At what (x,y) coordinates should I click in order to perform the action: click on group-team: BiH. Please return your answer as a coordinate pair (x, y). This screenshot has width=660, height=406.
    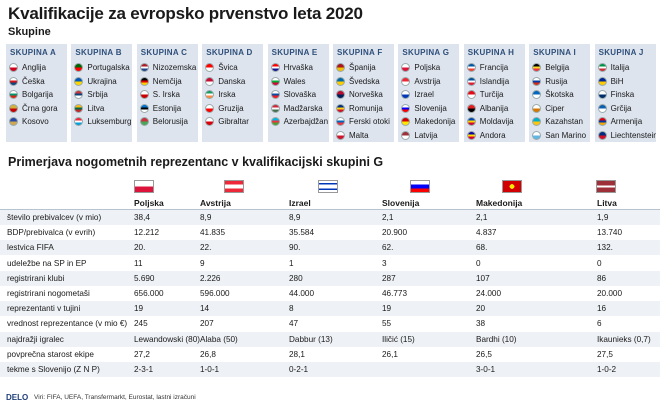
    Looking at the image, I should click on (625, 82).